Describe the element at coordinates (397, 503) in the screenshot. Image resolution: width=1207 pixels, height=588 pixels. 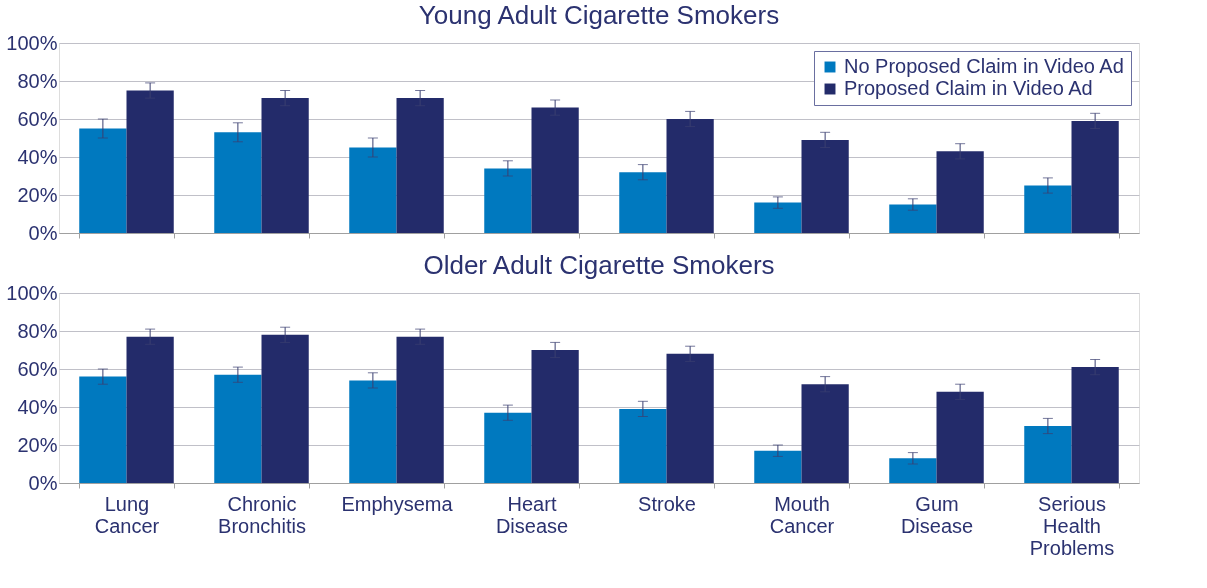
I see `x-tick-label: Emphysema` at that location.